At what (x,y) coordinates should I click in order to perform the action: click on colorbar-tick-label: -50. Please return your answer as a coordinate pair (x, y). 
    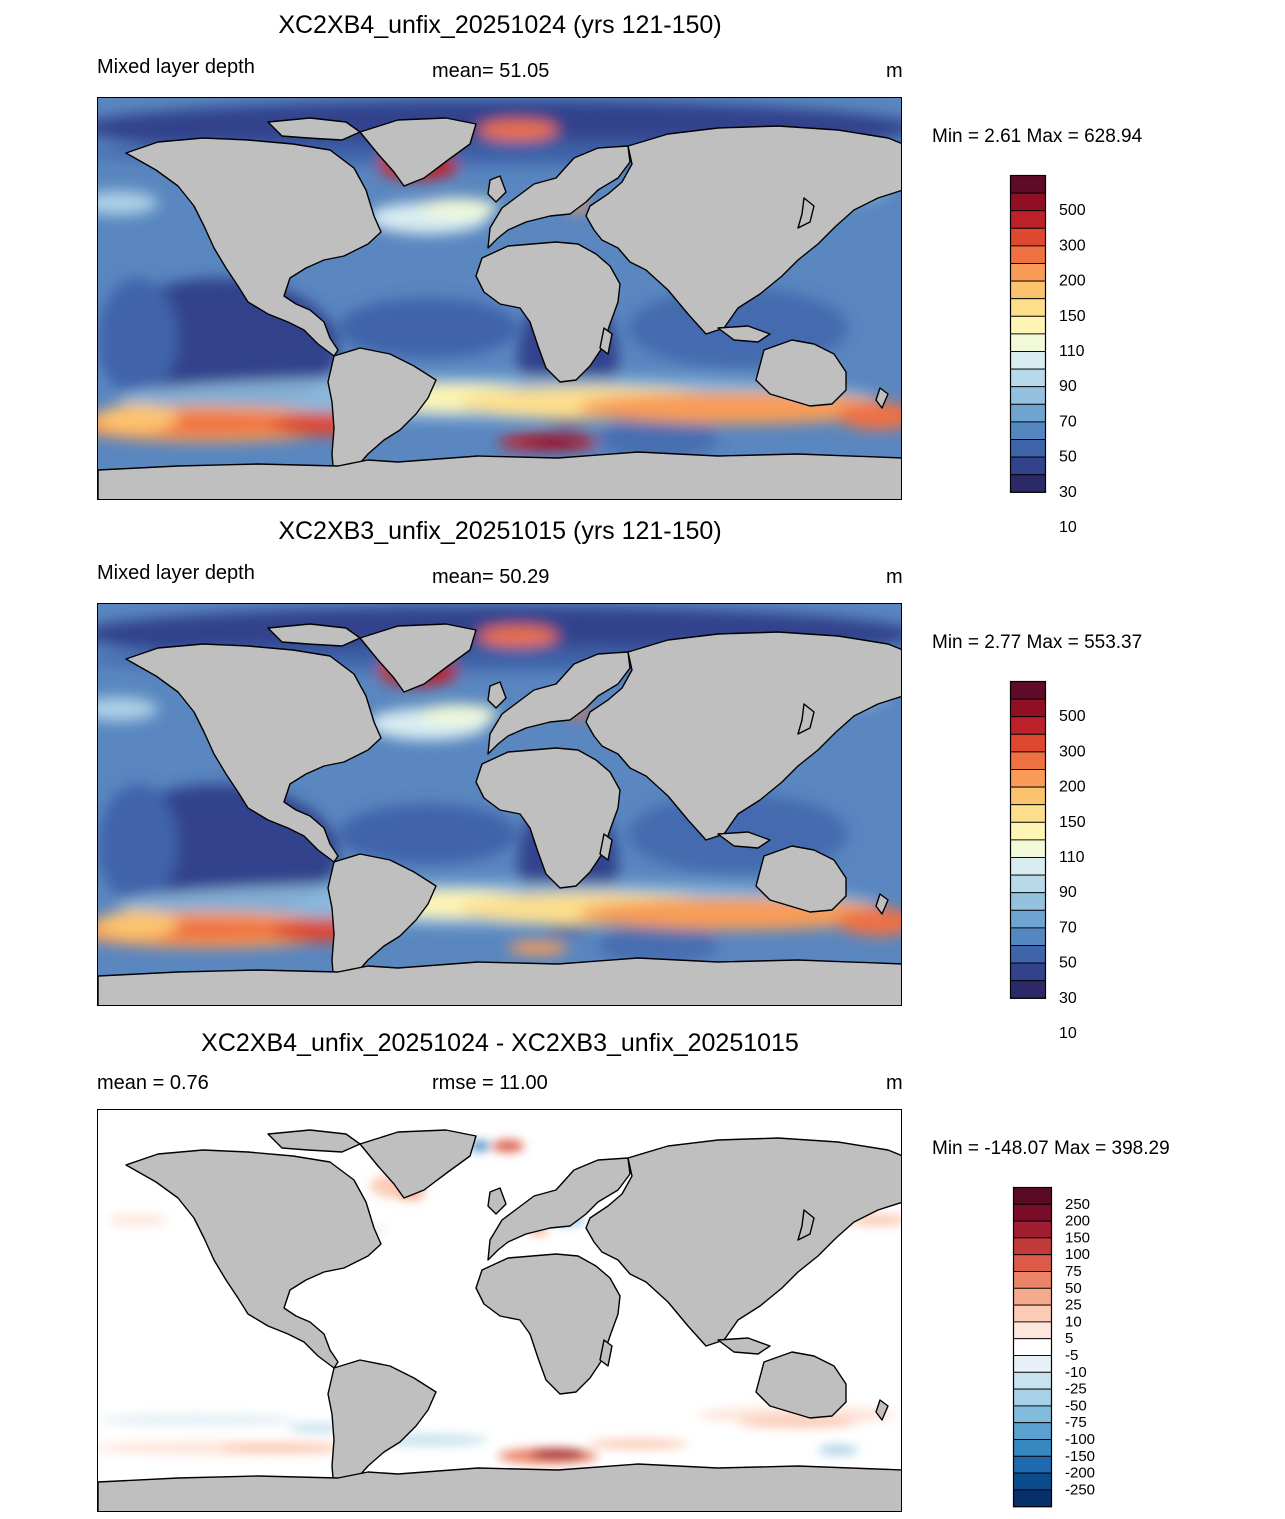
    Looking at the image, I should click on (1076, 1405).